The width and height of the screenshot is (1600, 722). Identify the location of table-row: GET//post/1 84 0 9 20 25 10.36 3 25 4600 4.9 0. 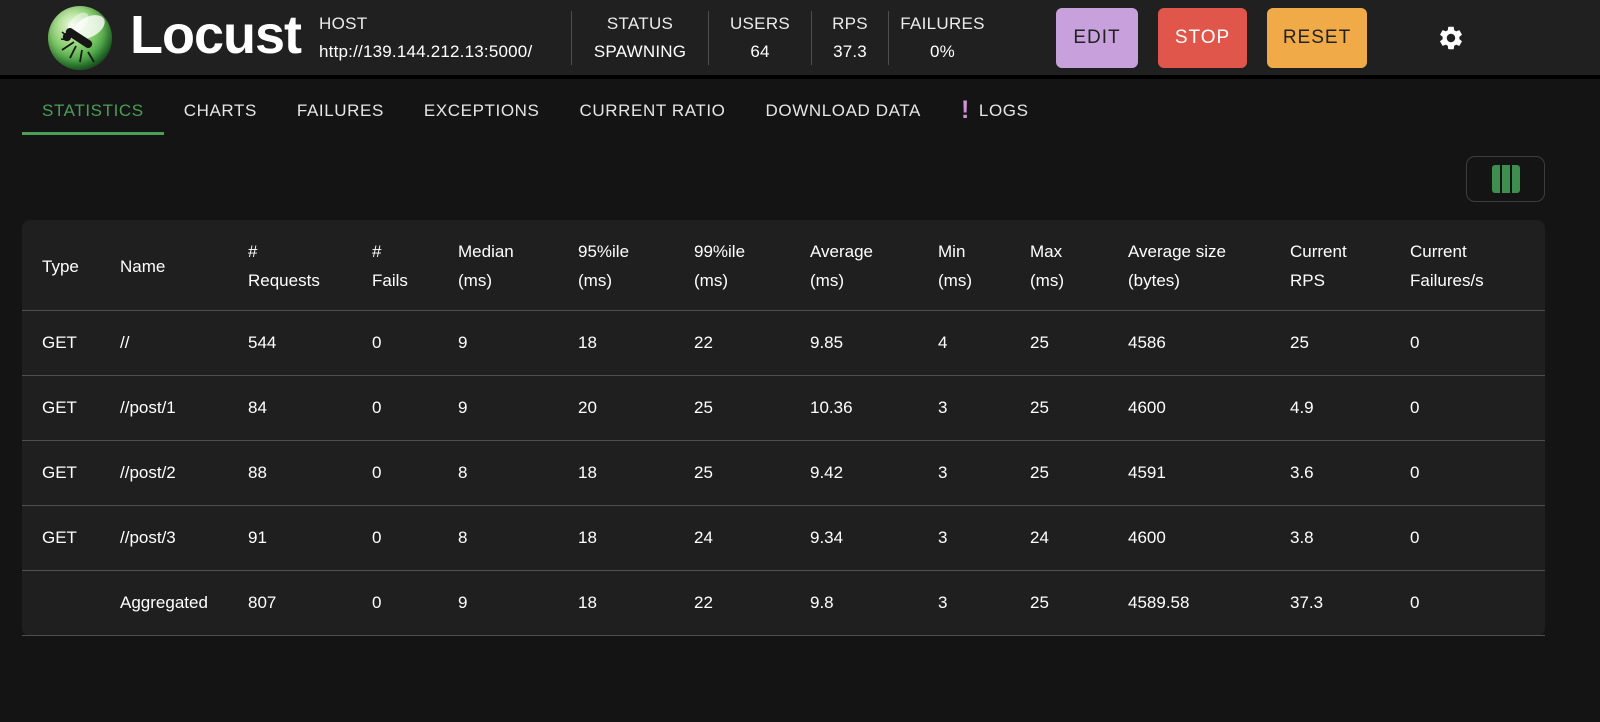
(783, 408).